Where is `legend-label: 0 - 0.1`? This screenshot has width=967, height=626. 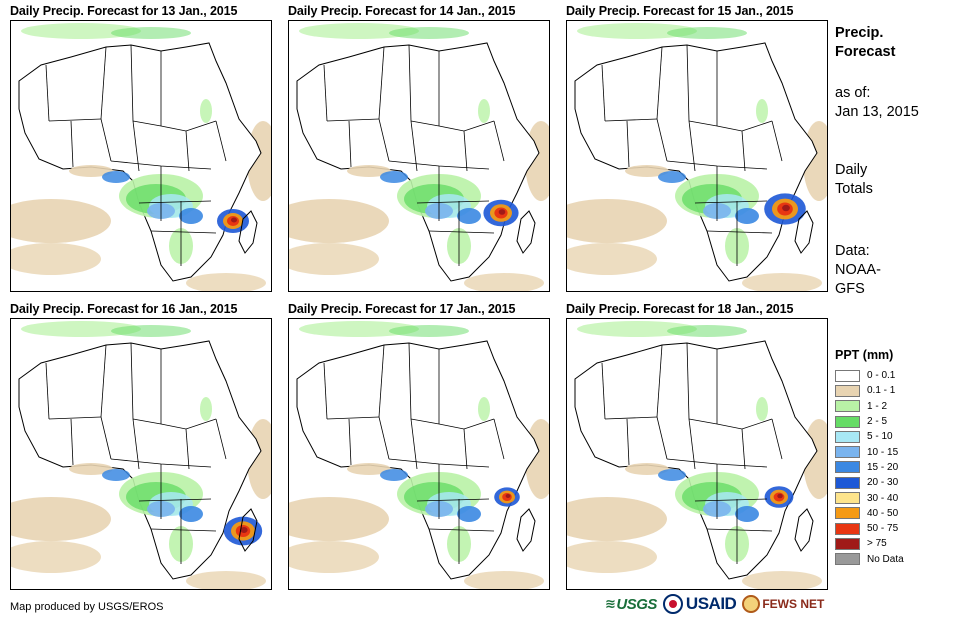
legend-label: 0 - 0.1 is located at coordinates (881, 376).